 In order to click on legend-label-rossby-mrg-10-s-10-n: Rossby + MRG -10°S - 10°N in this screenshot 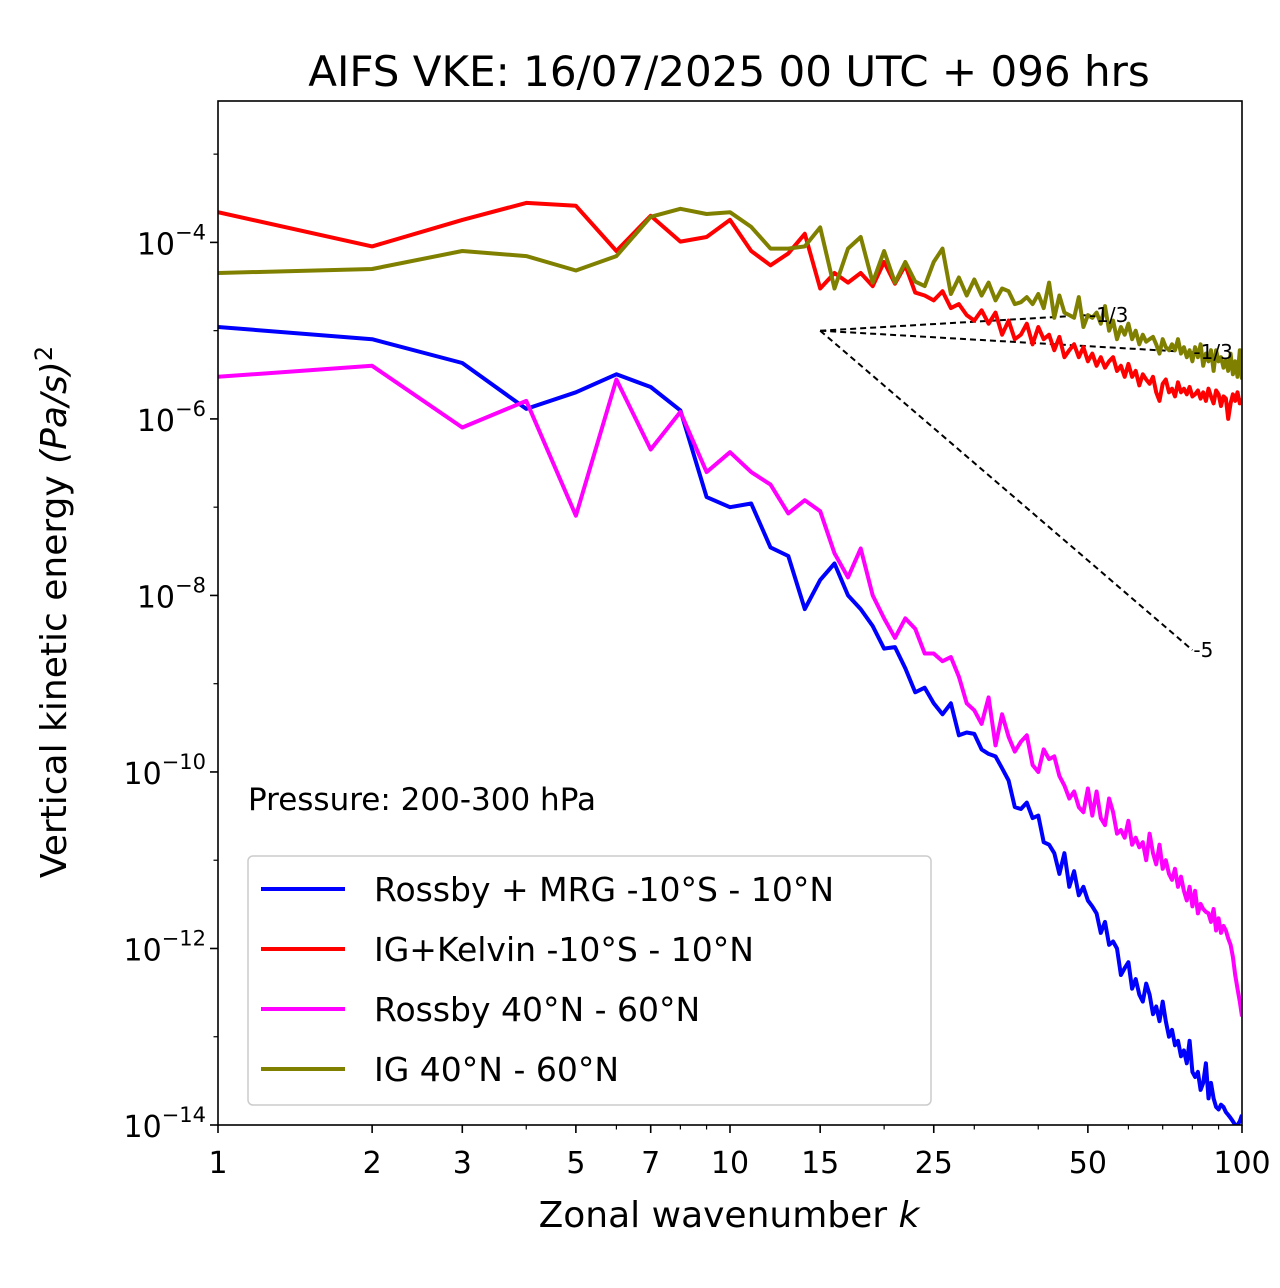, I will do `click(604, 889)`.